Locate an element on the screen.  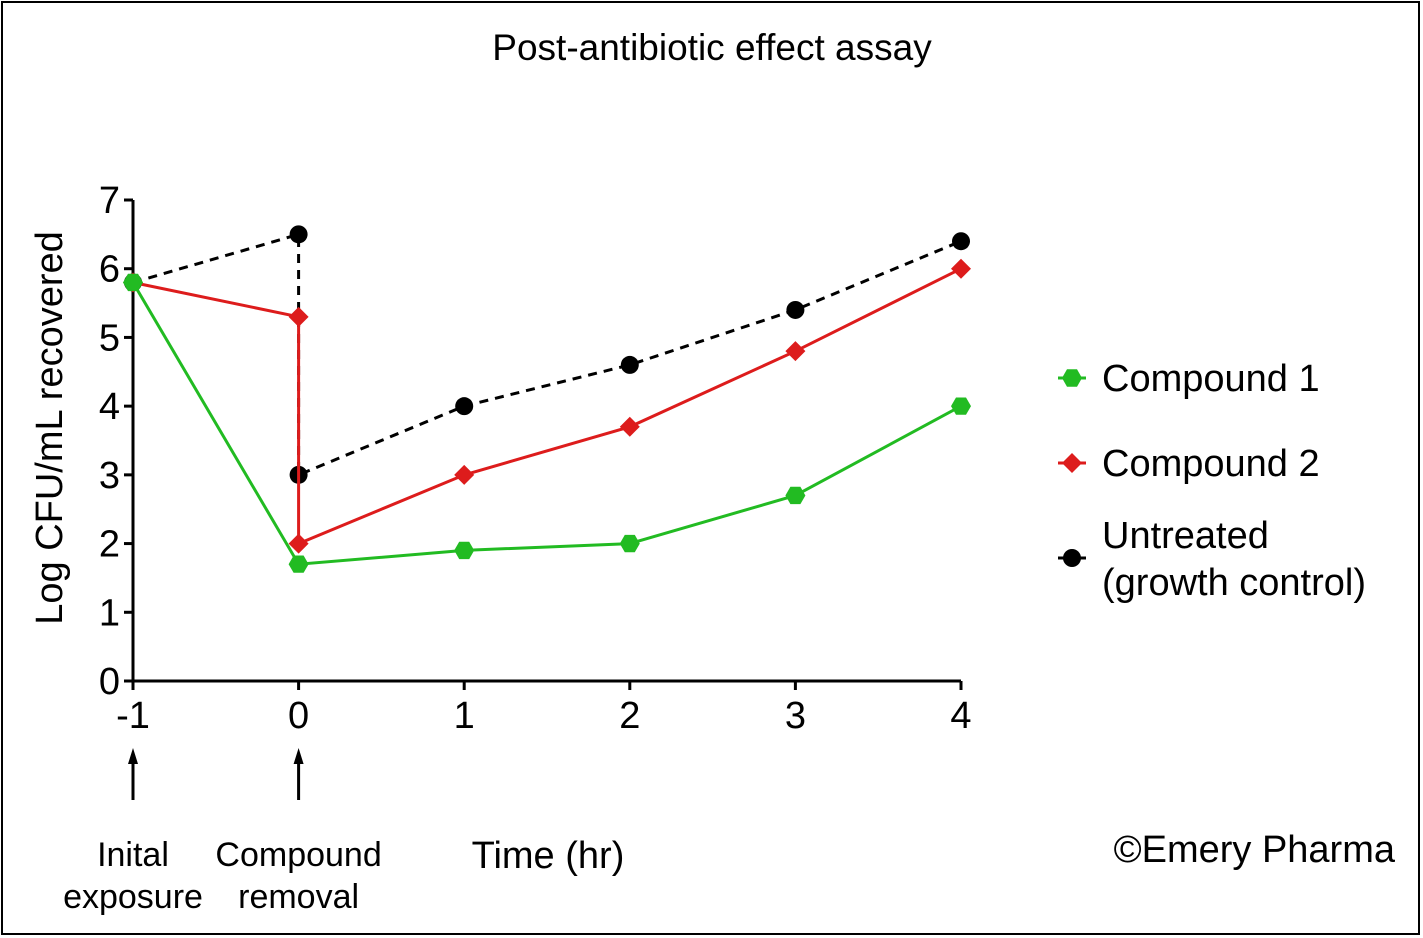
y-axis-label: Log CFU/mL recovered is located at coordinates (50, 428).